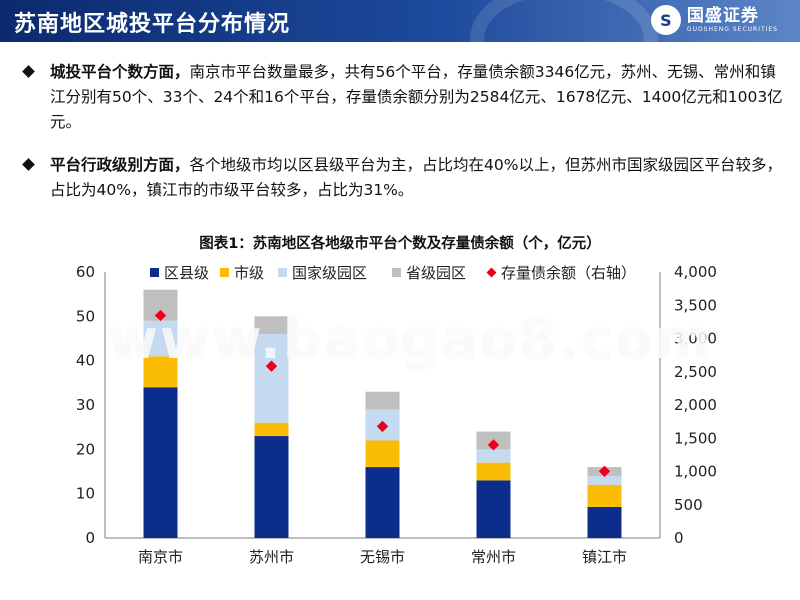 The image size is (800, 600). What do you see at coordinates (695, 472) in the screenshot?
I see `y2-tick-label: 1,000` at bounding box center [695, 472].